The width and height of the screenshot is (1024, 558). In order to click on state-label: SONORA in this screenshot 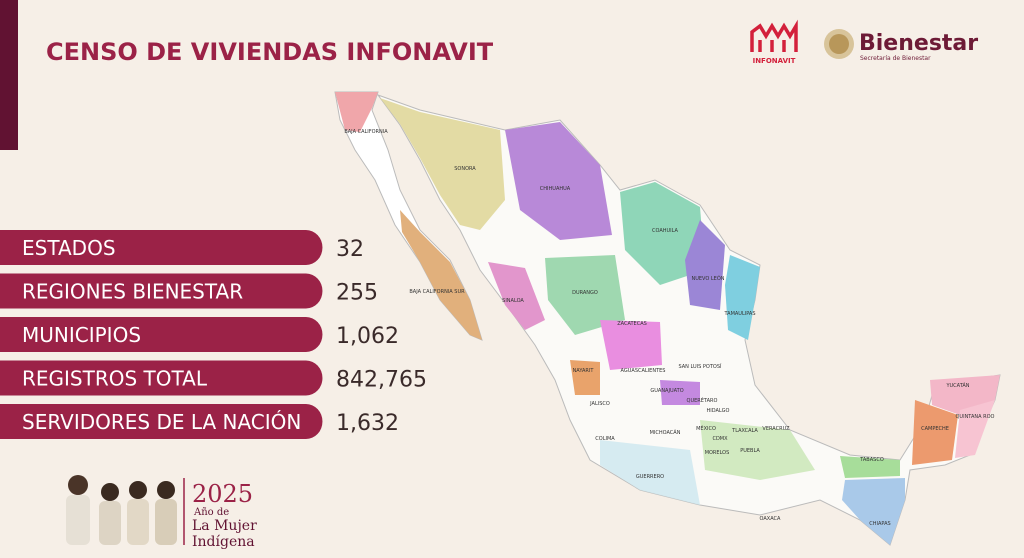, I will do `click(465, 169)`.